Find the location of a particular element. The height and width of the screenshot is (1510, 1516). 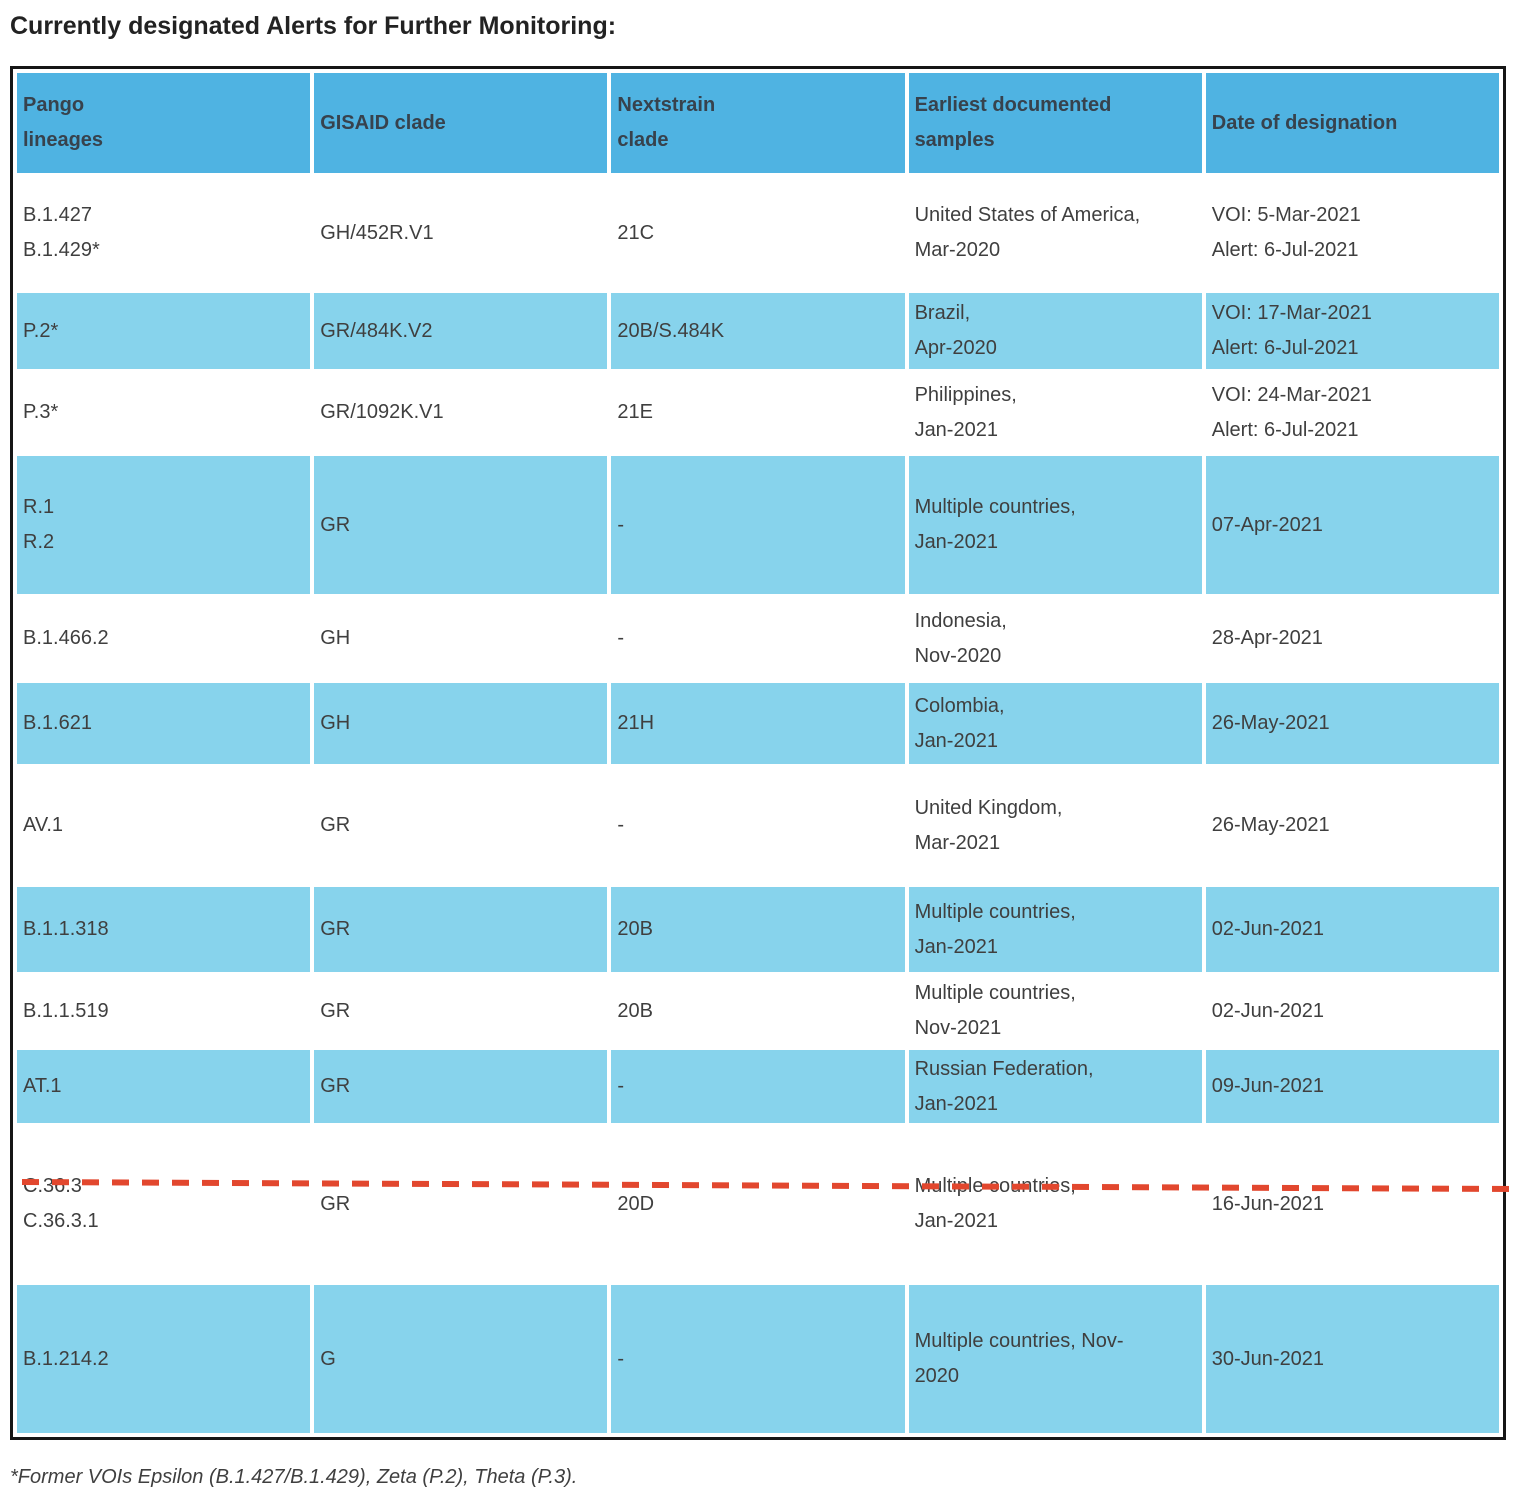

table-cell: 26-May-2021 is located at coordinates (1352, 825).